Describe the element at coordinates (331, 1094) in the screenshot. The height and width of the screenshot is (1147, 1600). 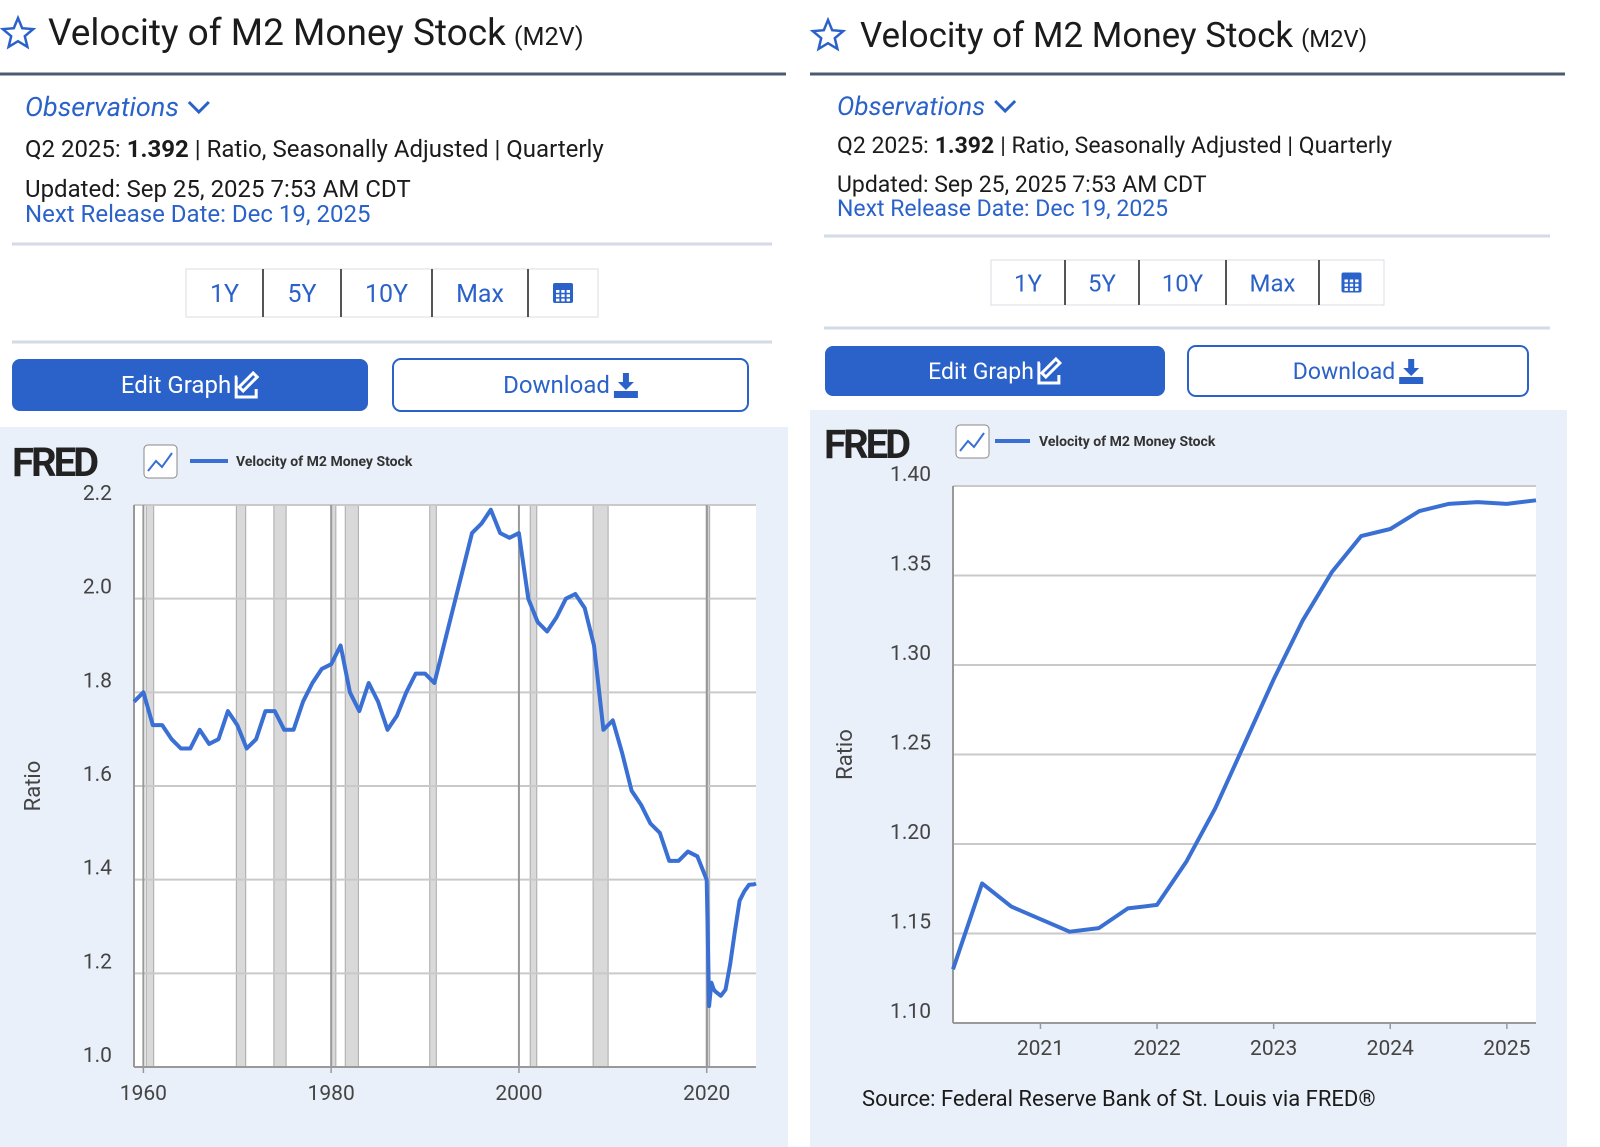
I see `x-tick-label: 1980` at that location.